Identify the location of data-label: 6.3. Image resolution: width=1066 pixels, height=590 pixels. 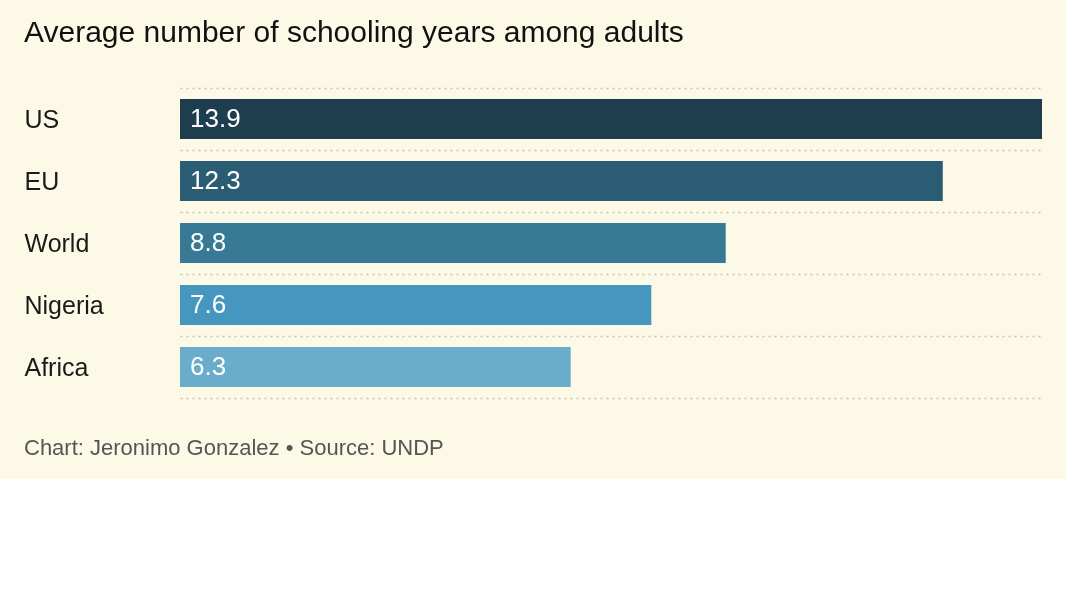
(208, 366).